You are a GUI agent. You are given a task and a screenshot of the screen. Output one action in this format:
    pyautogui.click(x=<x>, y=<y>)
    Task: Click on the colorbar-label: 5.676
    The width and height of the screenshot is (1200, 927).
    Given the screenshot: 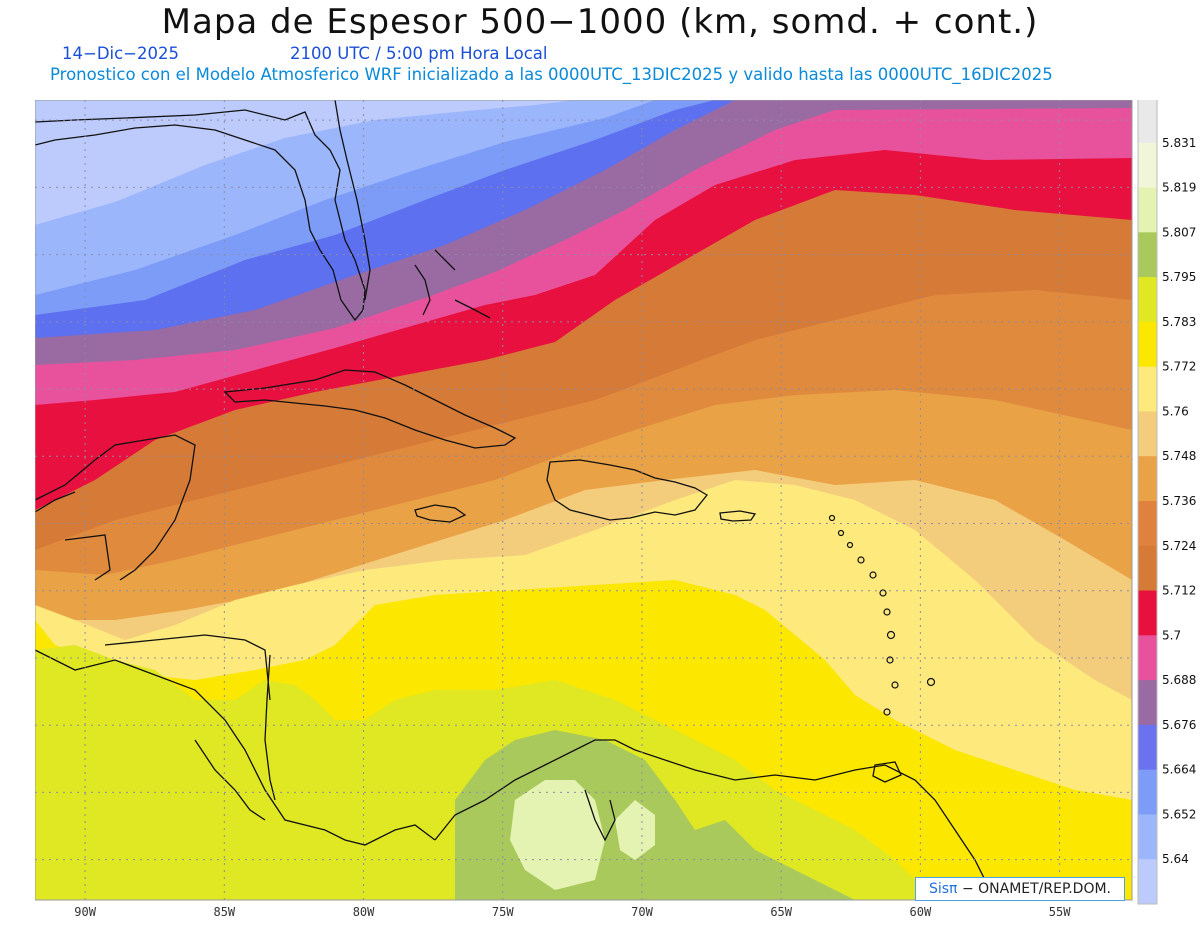 What is the action you would take?
    pyautogui.click(x=1179, y=725)
    